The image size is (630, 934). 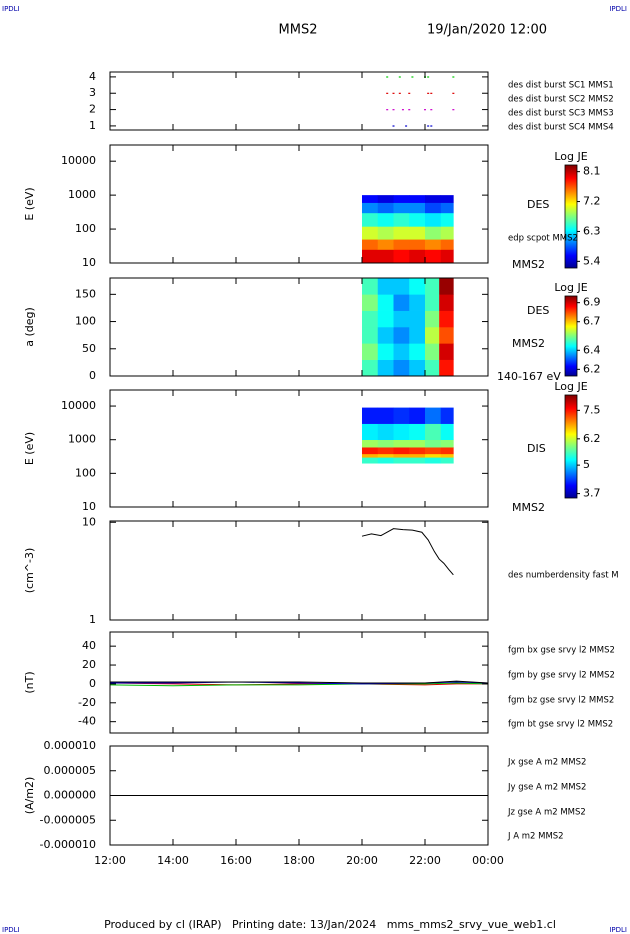 I want to click on x-tick-label: 16:00, so click(x=236, y=860).